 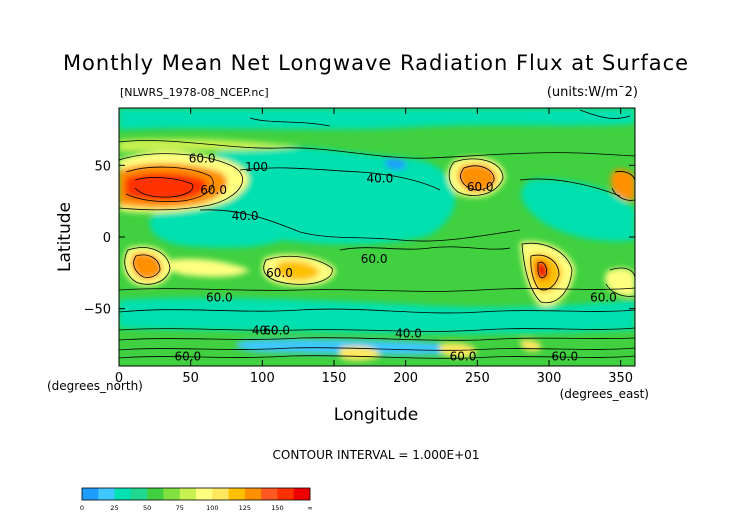 I want to click on colorbar-label: 150, so click(x=277, y=508).